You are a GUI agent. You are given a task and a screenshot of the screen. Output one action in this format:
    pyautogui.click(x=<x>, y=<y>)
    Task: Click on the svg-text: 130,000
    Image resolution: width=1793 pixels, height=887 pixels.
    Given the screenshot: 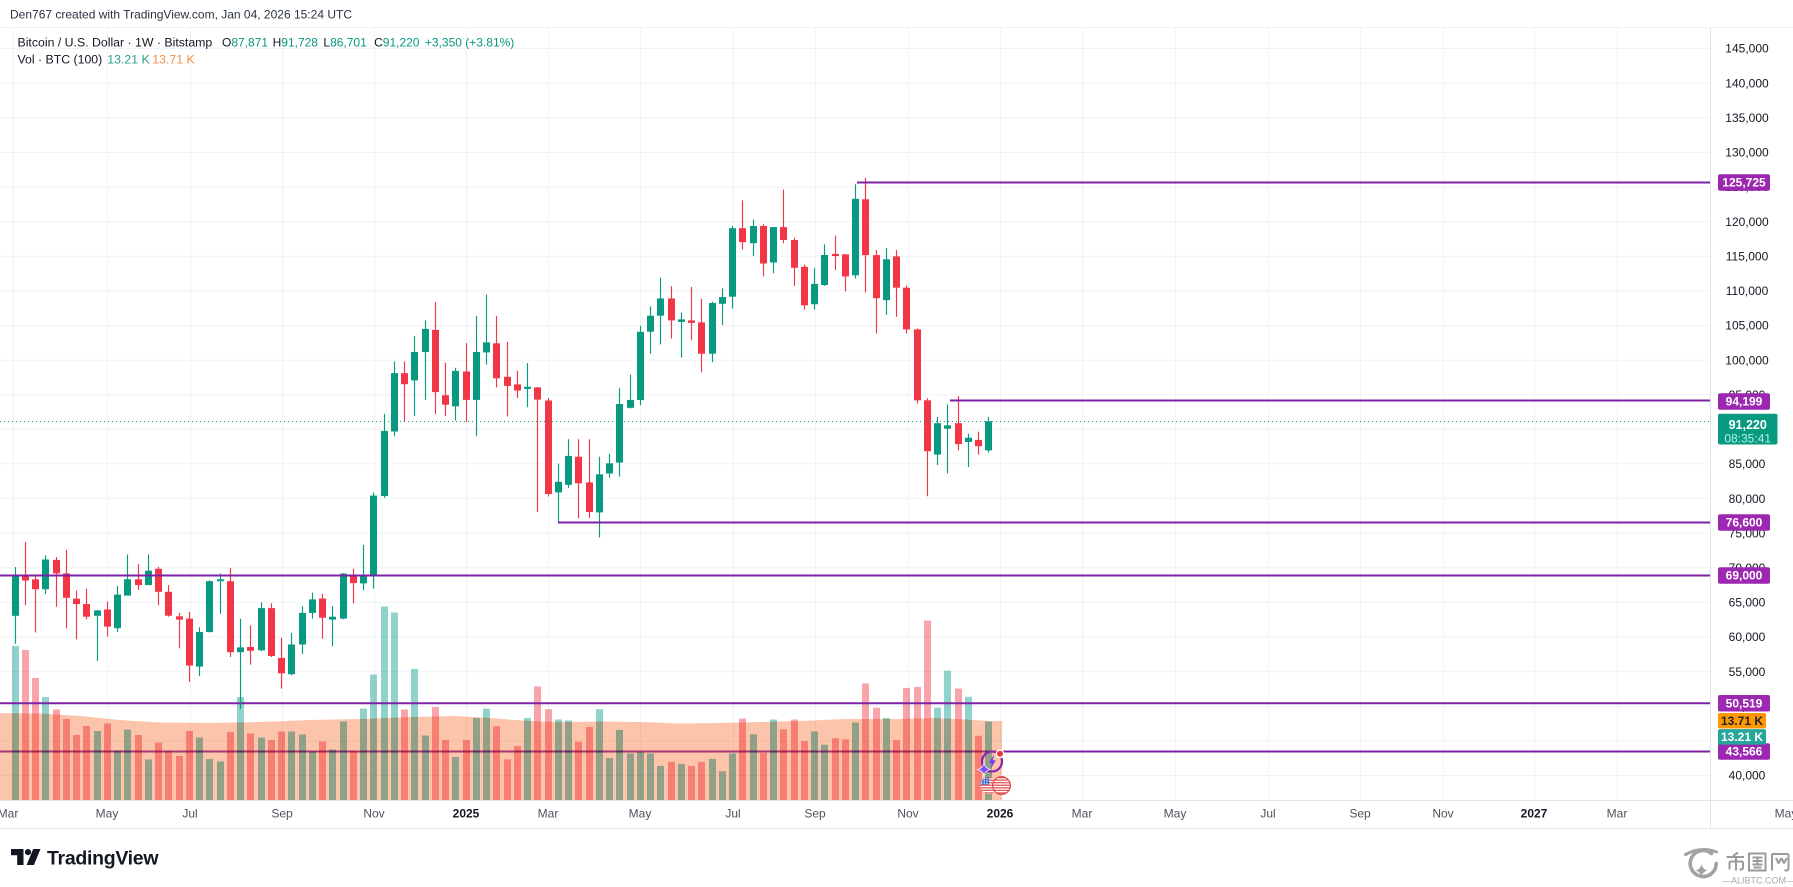 What is the action you would take?
    pyautogui.click(x=1747, y=153)
    